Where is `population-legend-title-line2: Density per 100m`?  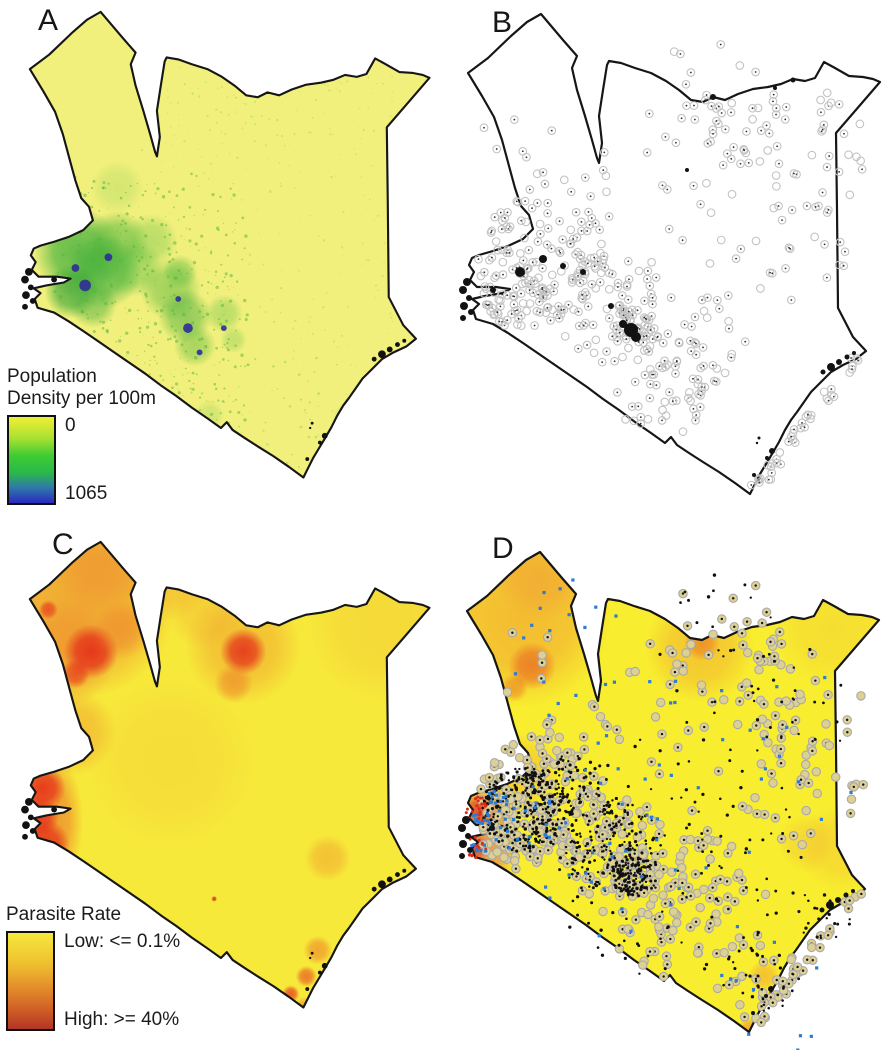
population-legend-title-line2: Density per 100m is located at coordinates (81, 398).